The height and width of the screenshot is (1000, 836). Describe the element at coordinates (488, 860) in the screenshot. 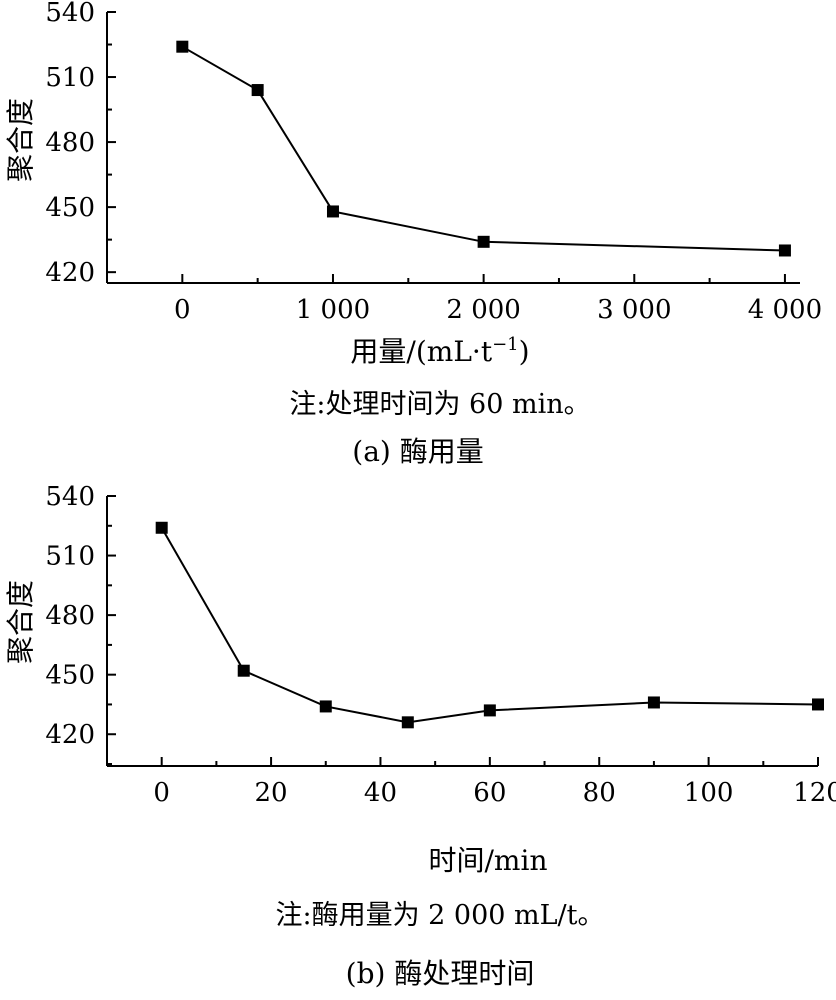

I see `chart-b-x-axis-title: 时间/min` at that location.